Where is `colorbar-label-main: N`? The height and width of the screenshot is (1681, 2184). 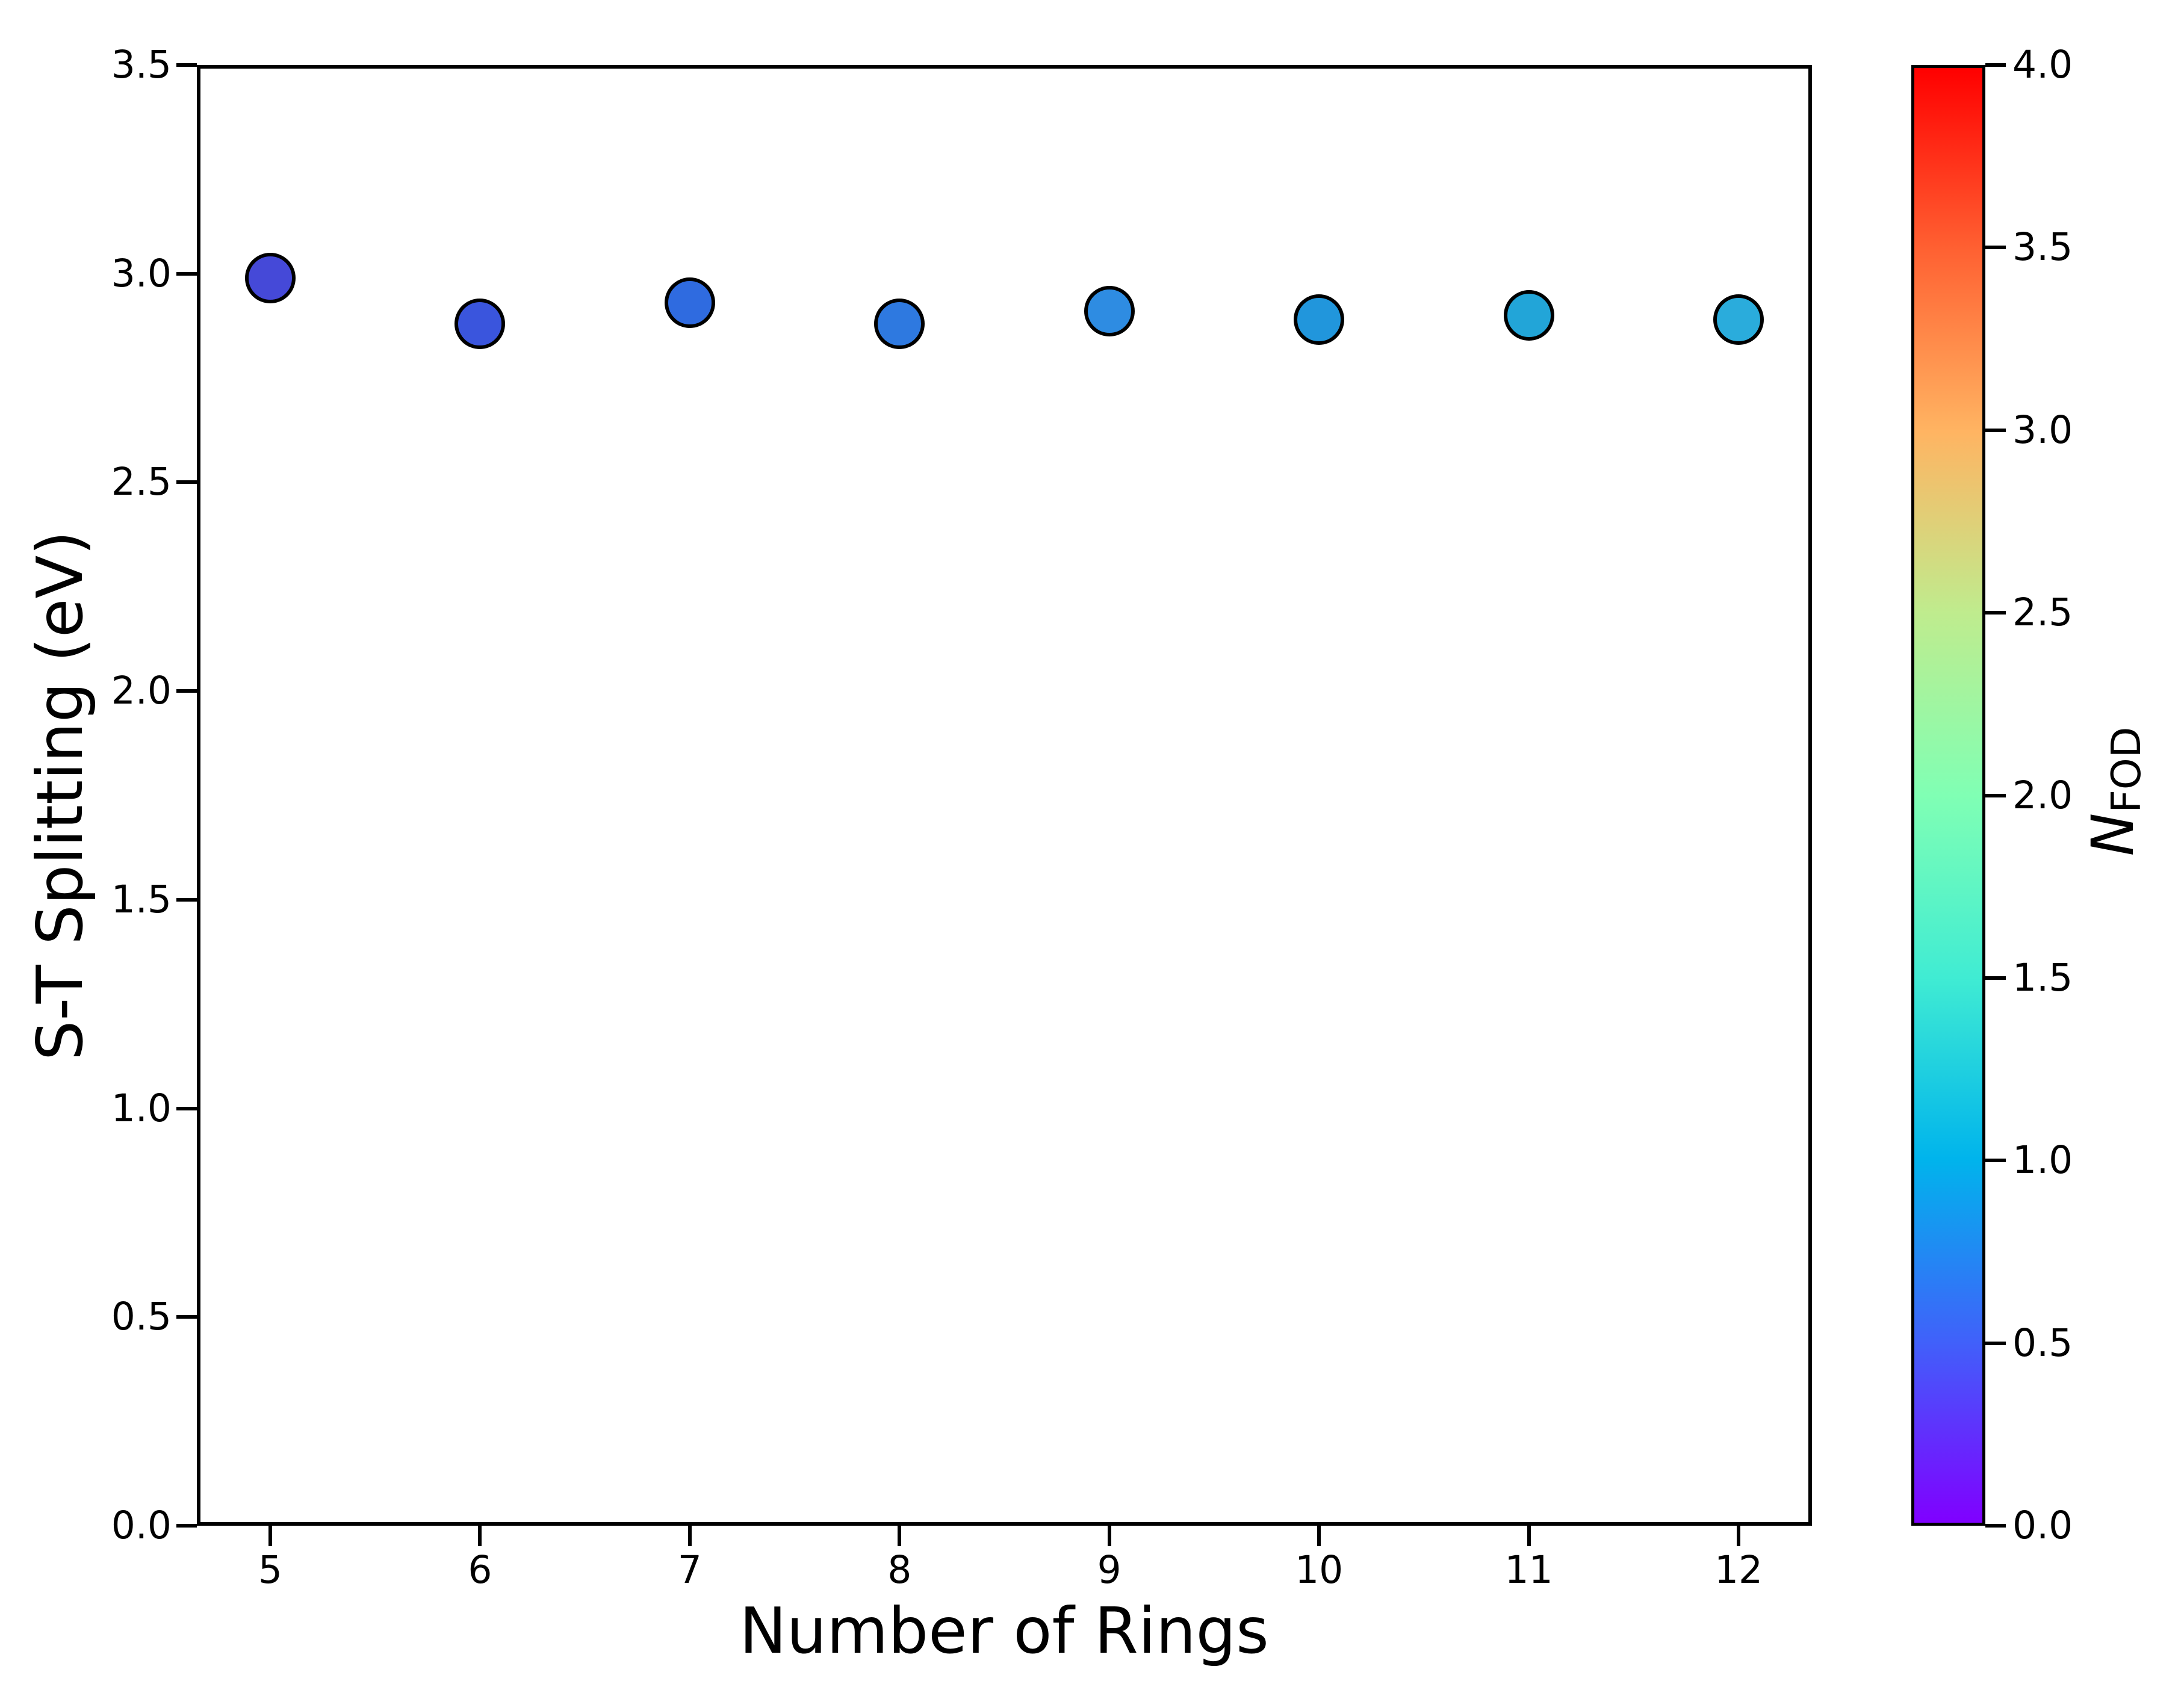
colorbar-label-main: N is located at coordinates (2113, 834).